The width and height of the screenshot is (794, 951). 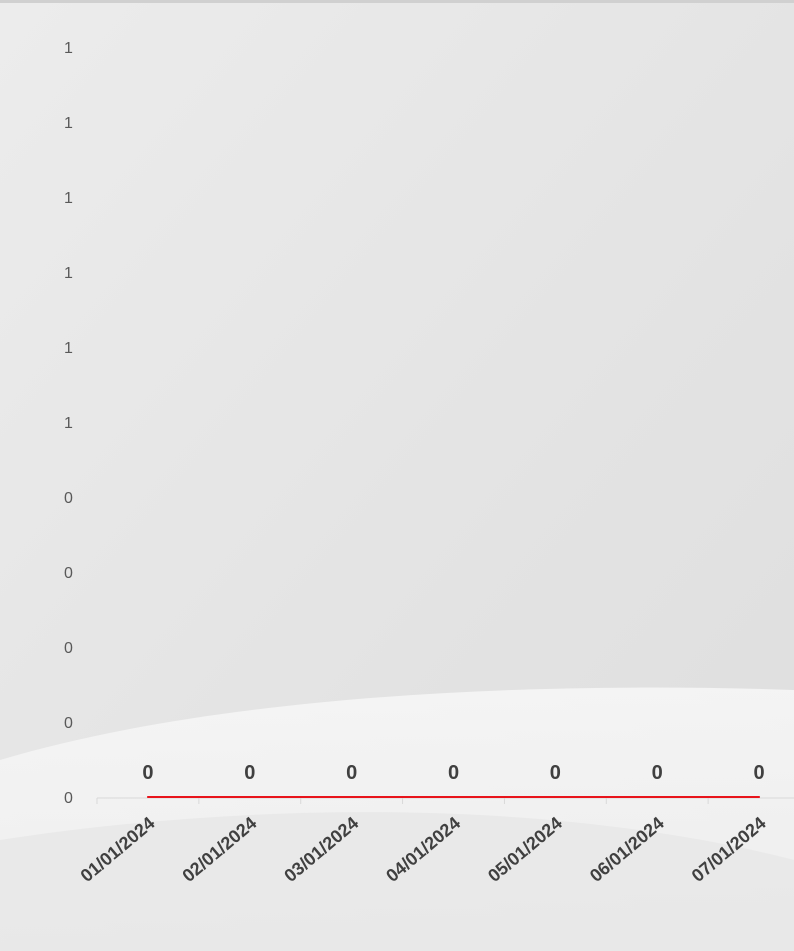 What do you see at coordinates (423, 849) in the screenshot?
I see `x-tick-label: 04/01/2024` at bounding box center [423, 849].